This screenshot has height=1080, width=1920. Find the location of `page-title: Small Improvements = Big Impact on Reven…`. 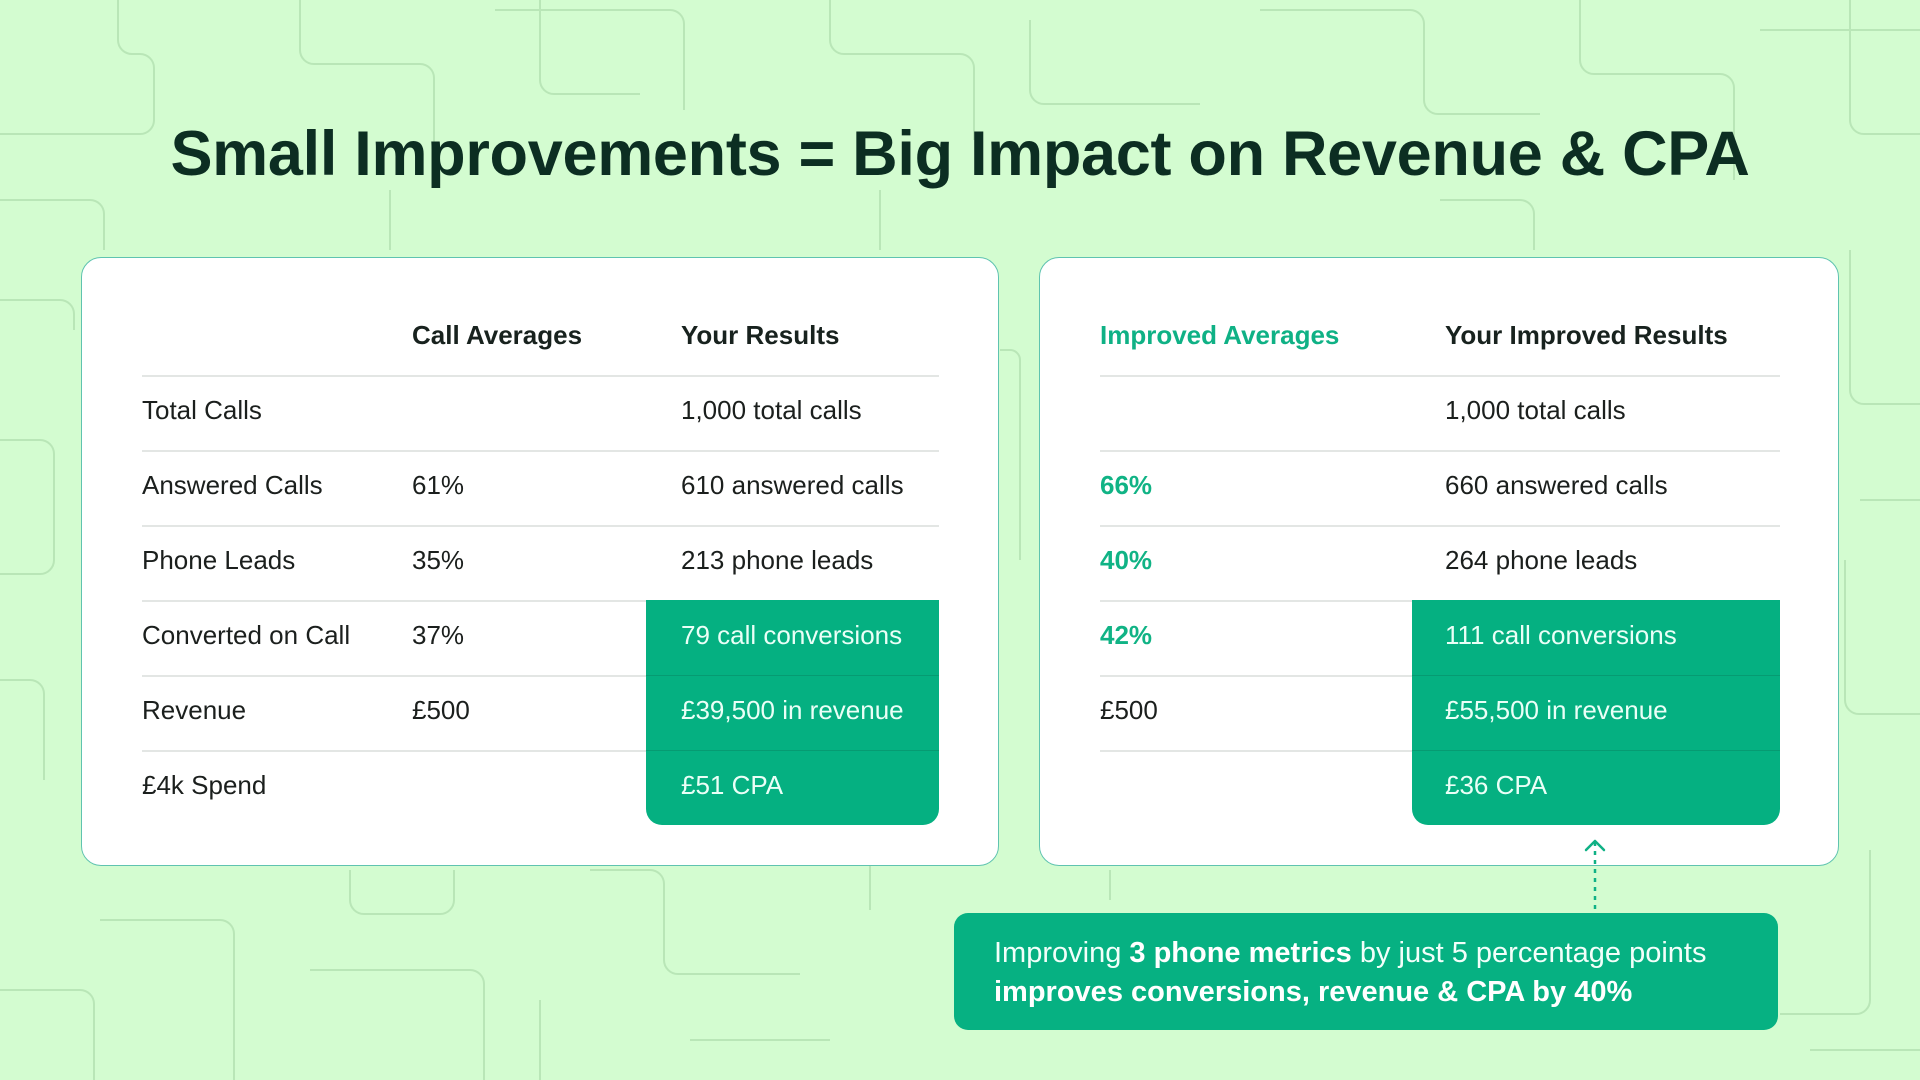

page-title: Small Improvements = Big Impact on Reven… is located at coordinates (960, 154).